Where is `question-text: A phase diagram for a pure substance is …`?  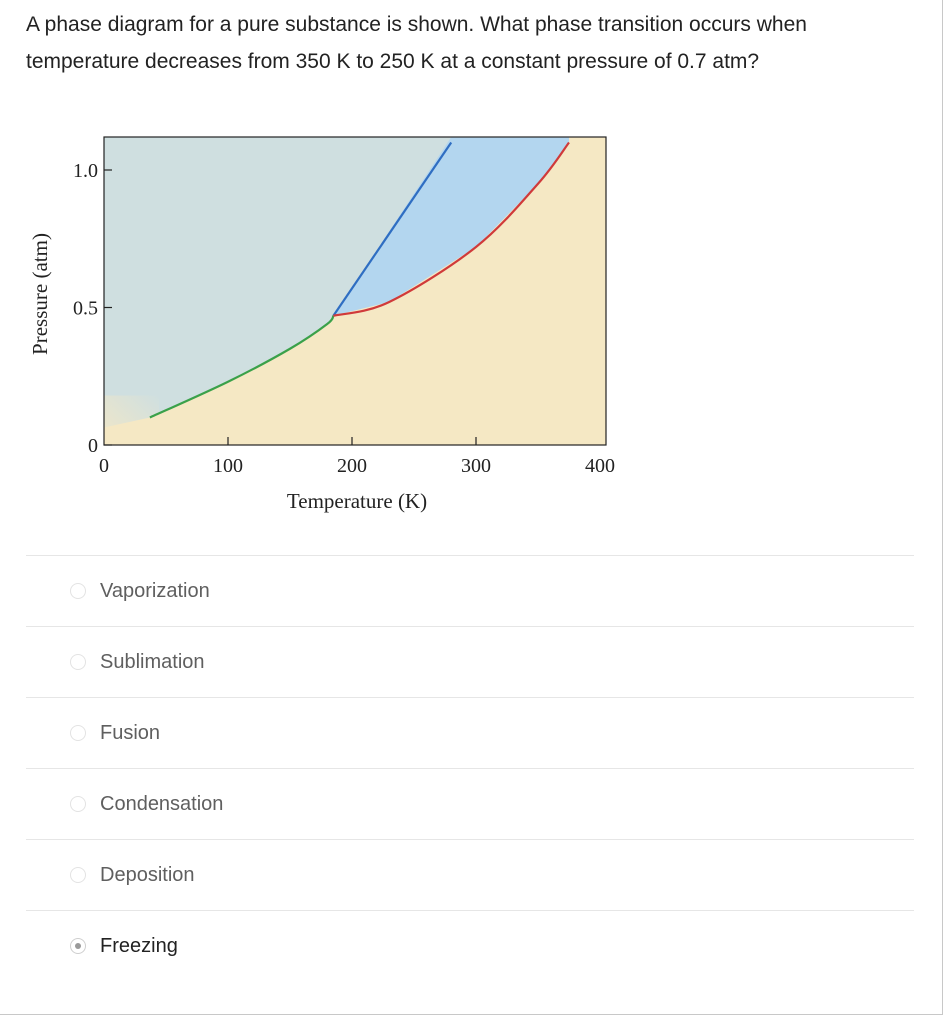 question-text: A phase diagram for a pure substance is … is located at coordinates (416, 43).